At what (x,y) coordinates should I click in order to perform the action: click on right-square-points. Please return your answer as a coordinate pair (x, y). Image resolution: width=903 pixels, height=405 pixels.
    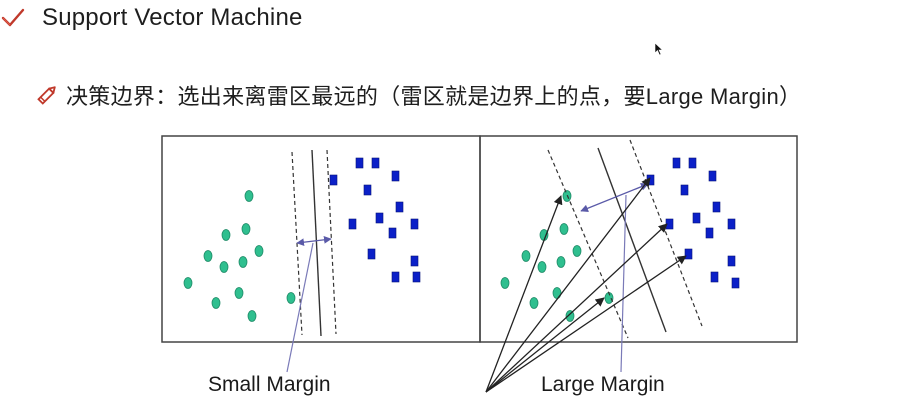
    Looking at the image, I should click on (693, 223).